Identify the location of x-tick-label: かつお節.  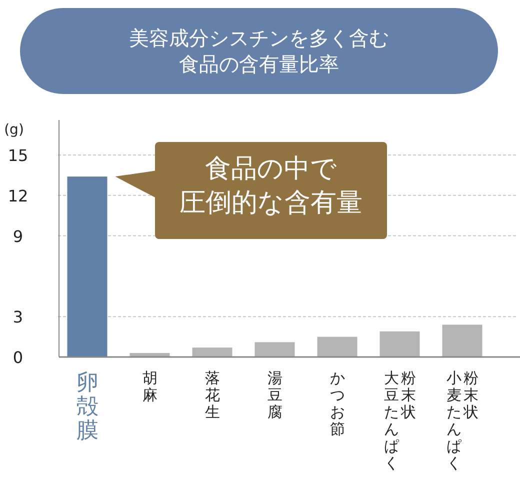
(337, 403).